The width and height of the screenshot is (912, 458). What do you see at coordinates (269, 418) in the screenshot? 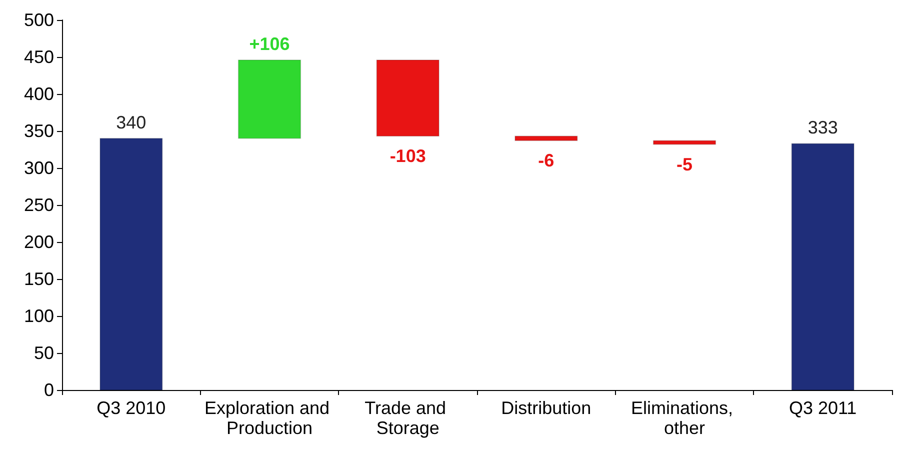
I see `x-tick-label: Exploration and Production` at bounding box center [269, 418].